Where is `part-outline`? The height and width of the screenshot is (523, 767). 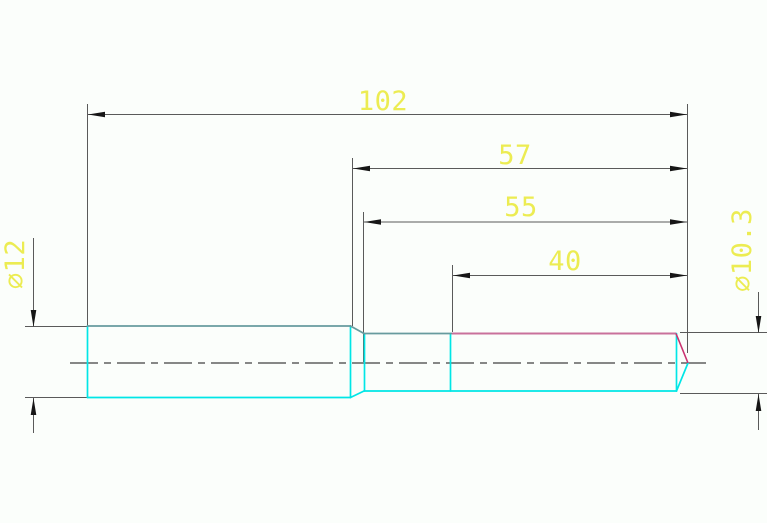
part-outline is located at coordinates (387, 362).